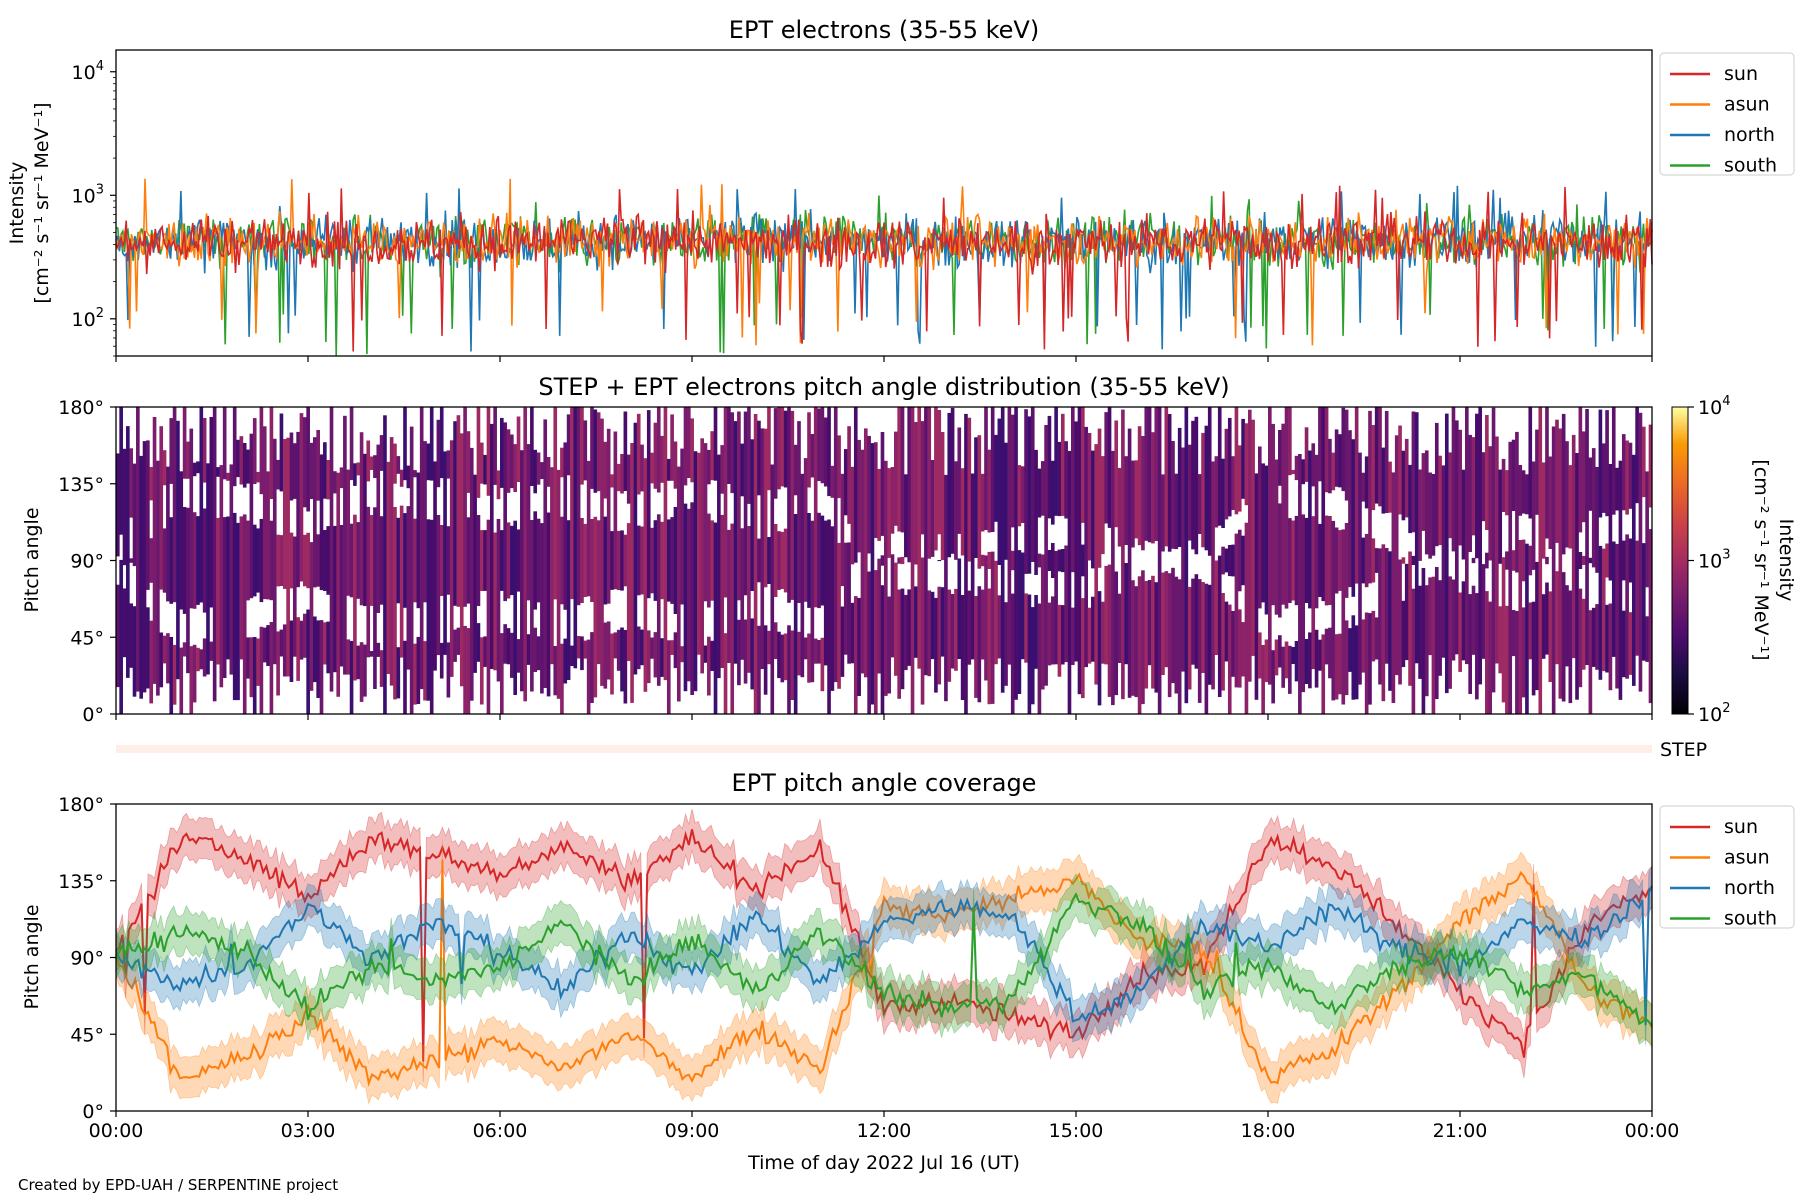 This screenshot has height=1204, width=1800. What do you see at coordinates (884, 959) in the screenshot?
I see `series-line-south` at bounding box center [884, 959].